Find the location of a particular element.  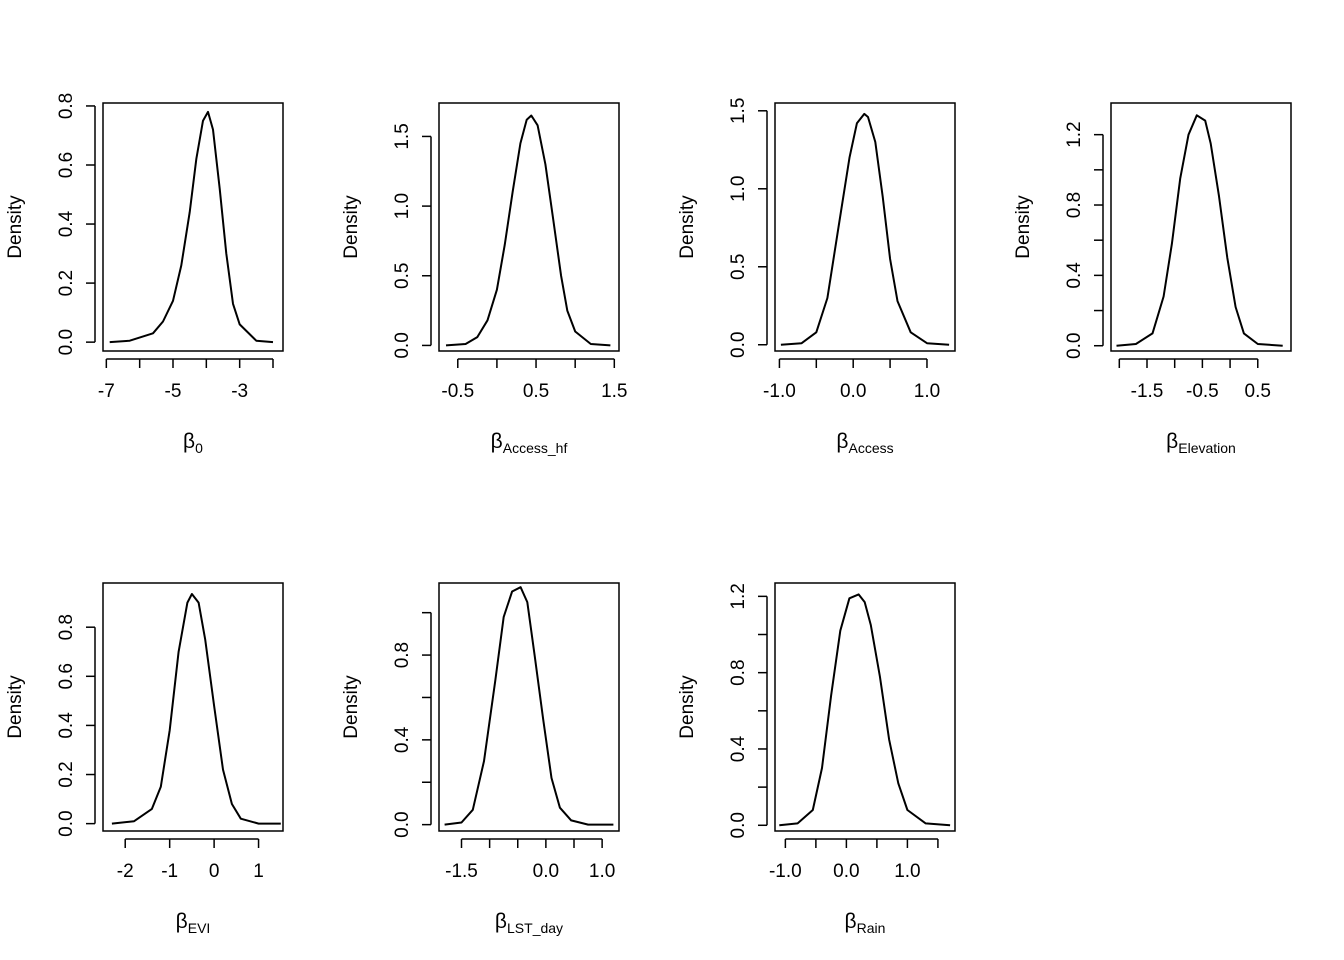

x-axis: -2 -1 0 1 is located at coordinates (190, 860).